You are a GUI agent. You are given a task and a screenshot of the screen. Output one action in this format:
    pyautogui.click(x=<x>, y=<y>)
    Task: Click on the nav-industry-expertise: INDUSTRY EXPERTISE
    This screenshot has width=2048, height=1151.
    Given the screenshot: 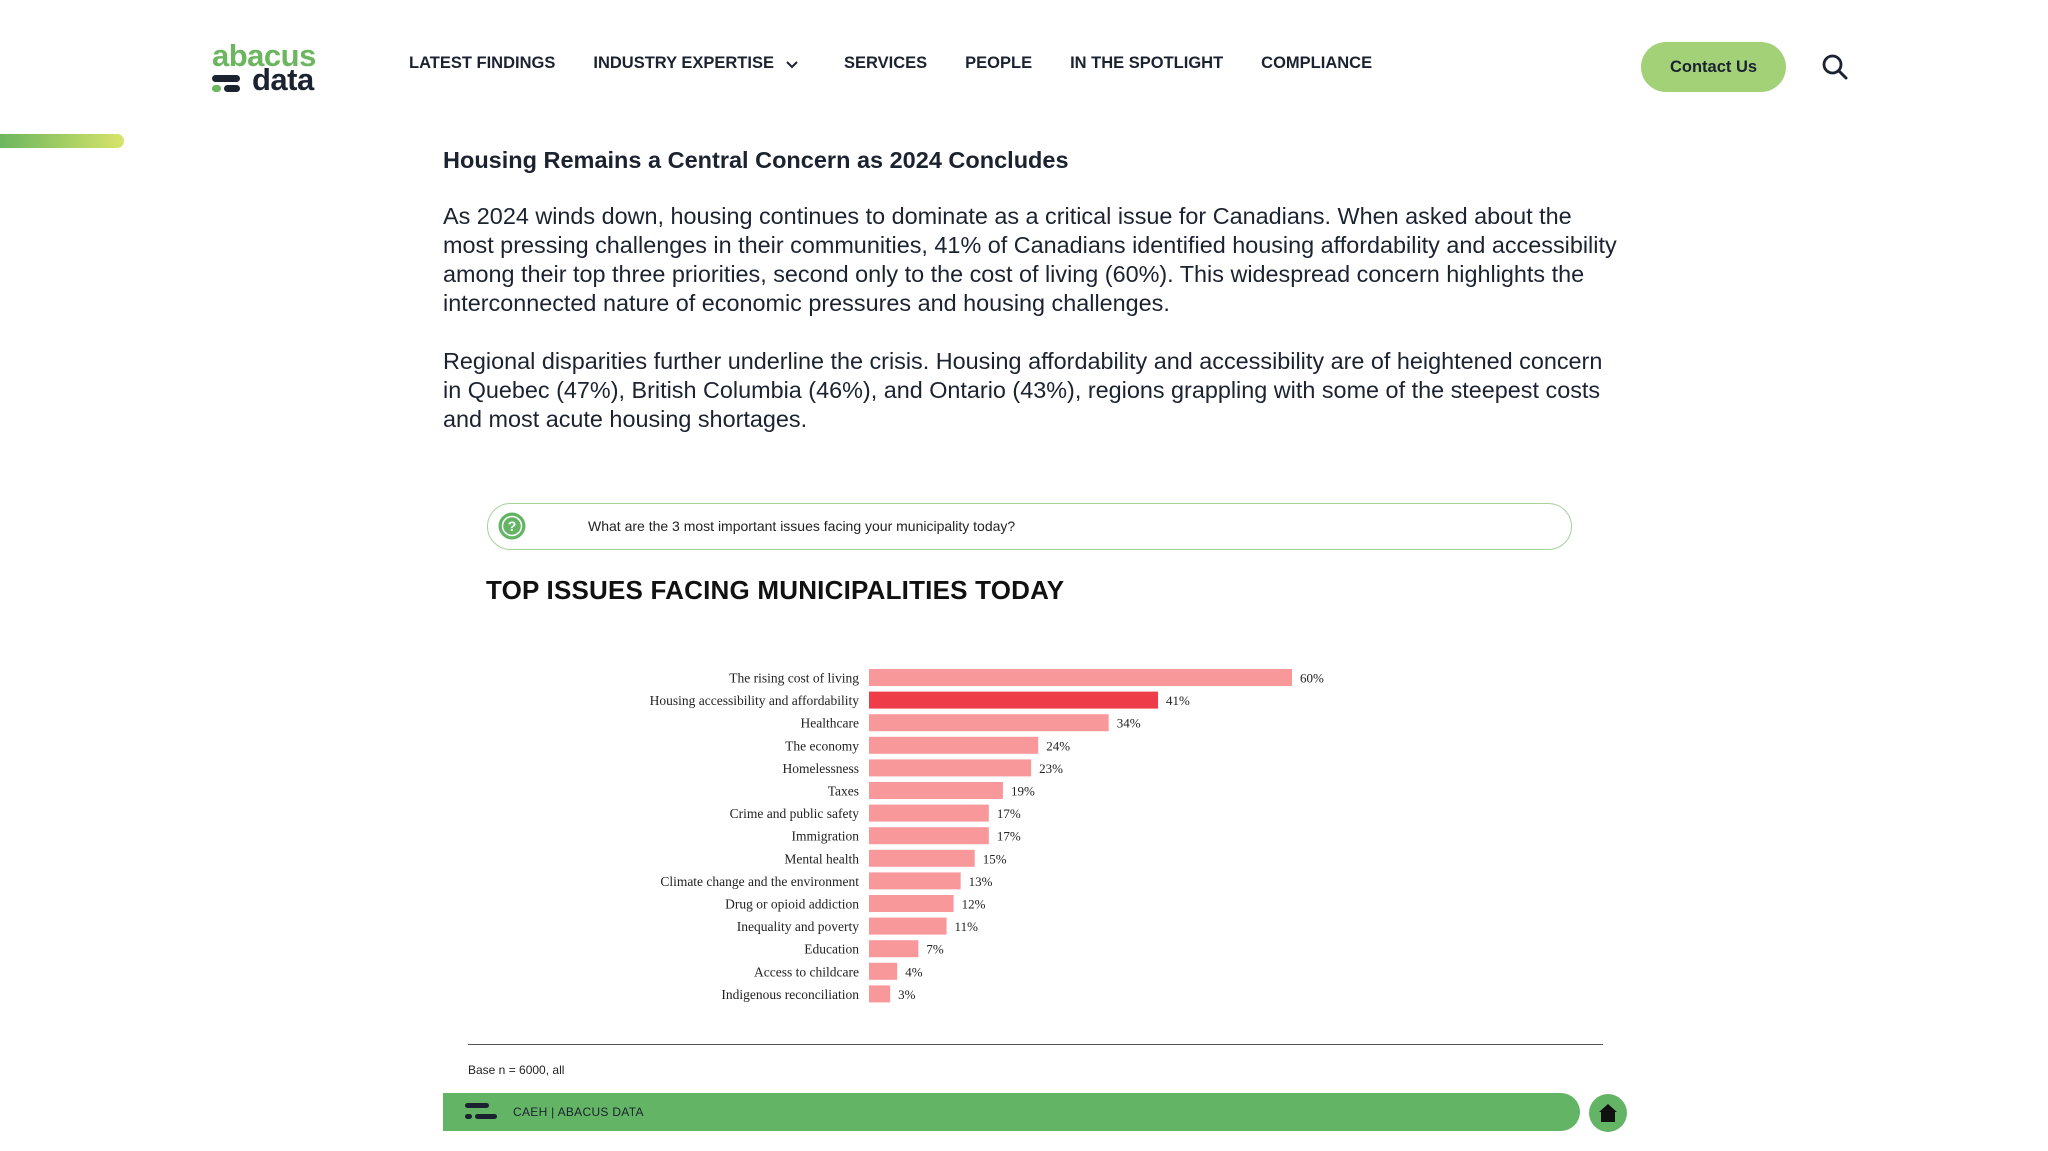 What is the action you would take?
    pyautogui.click(x=696, y=63)
    